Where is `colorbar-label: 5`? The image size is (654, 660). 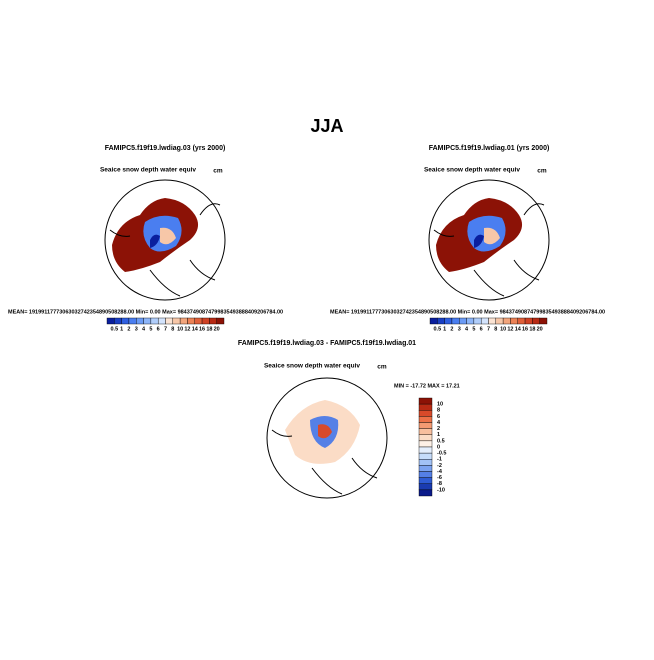
colorbar-label: 5 is located at coordinates (473, 329).